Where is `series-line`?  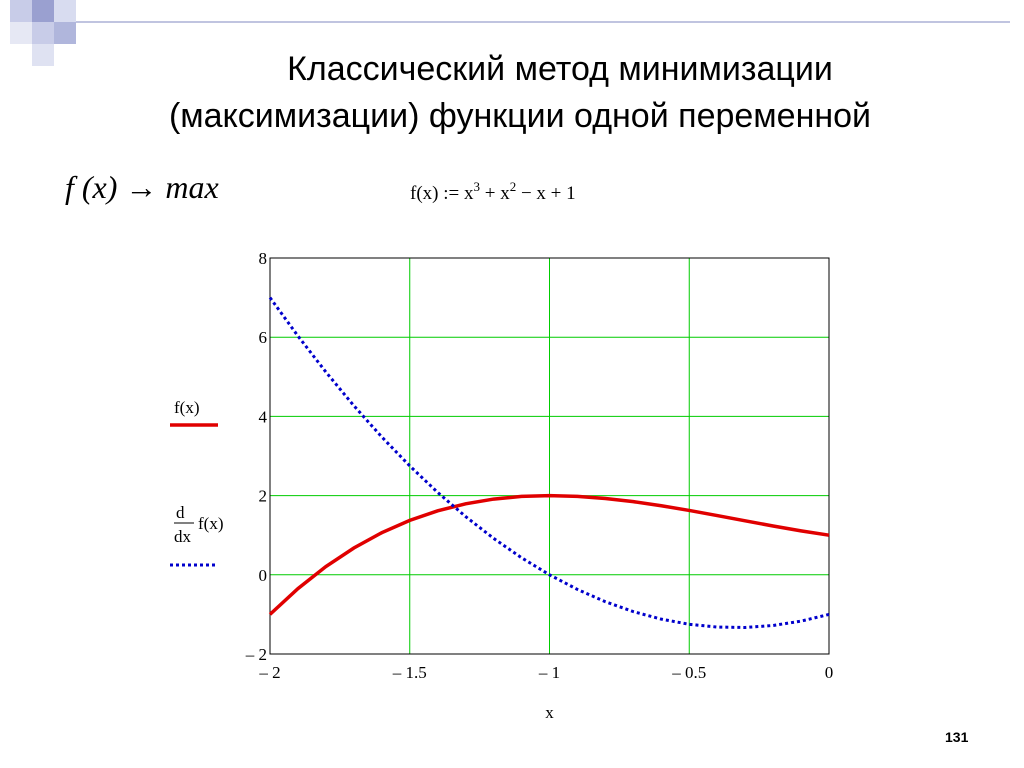 series-line is located at coordinates (549, 554).